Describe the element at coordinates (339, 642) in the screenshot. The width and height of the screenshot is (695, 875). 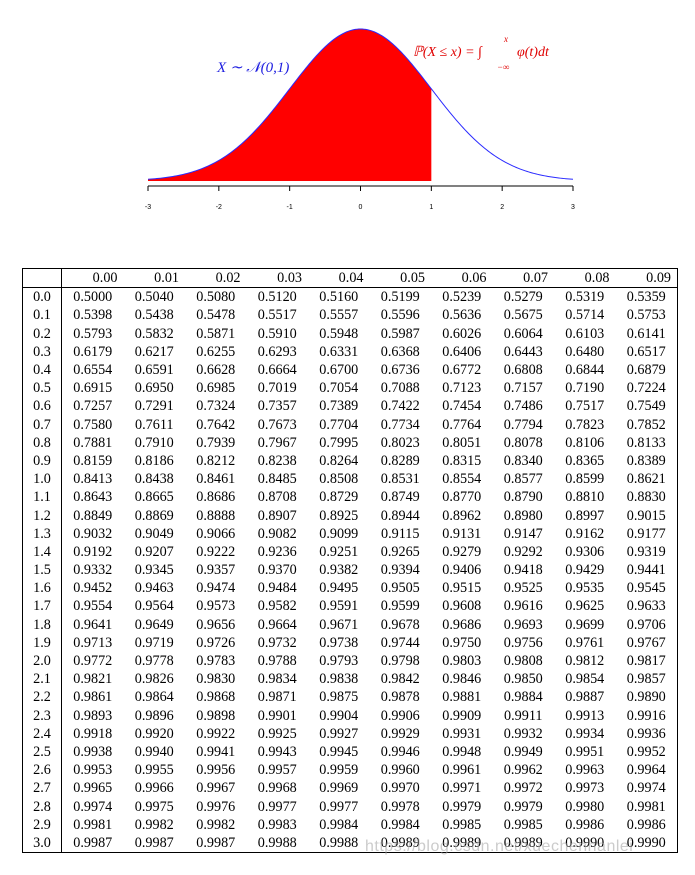
I see `table-cell: 0.9738` at that location.